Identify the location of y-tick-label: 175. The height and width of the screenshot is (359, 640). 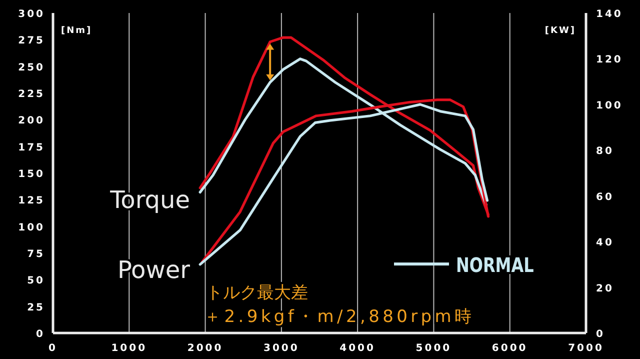
(31, 148).